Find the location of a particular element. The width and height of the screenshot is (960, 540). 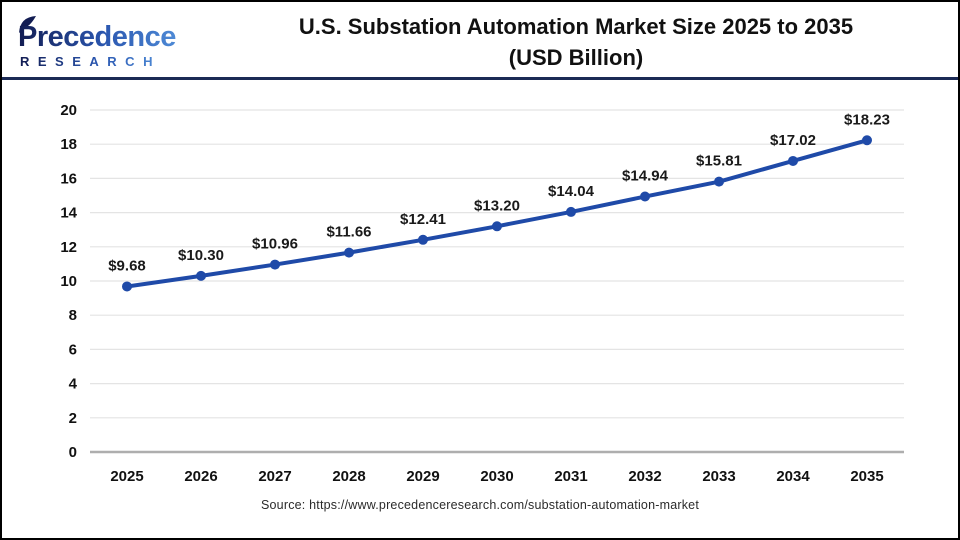

y-tick-label: 4 is located at coordinates (73, 384).